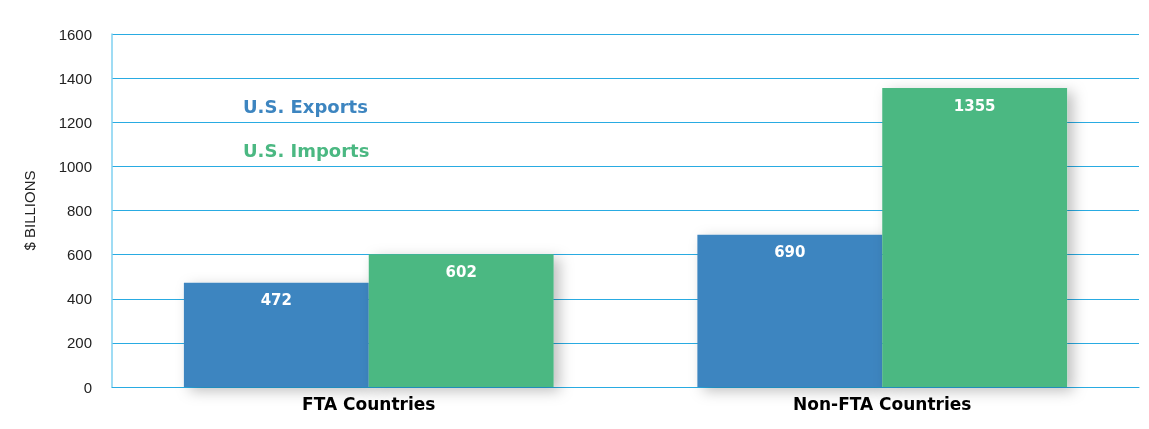  I want to click on data-label: 1355, so click(974, 105).